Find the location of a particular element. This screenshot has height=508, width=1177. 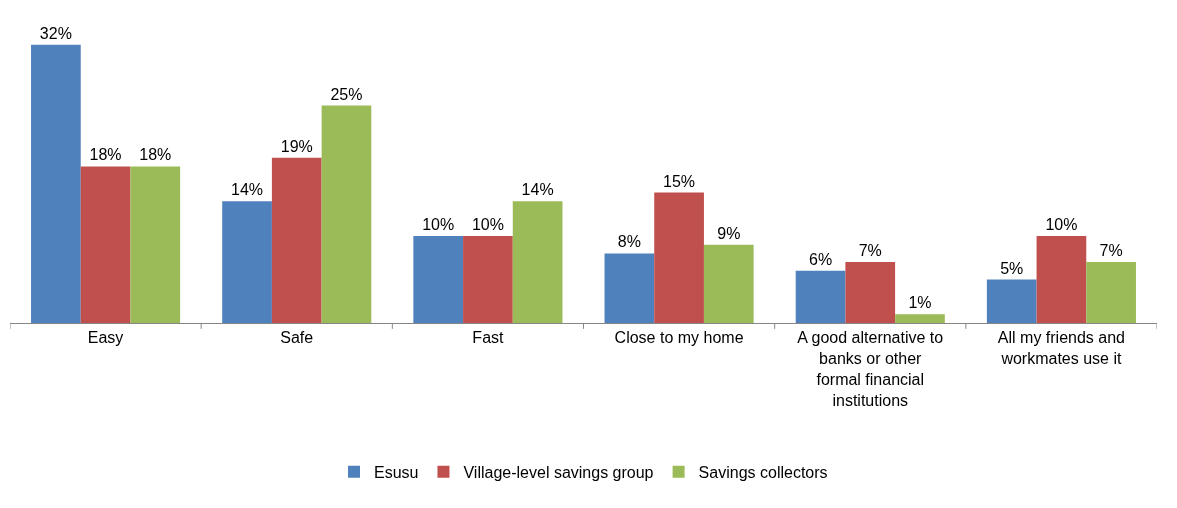

x-tick-label: Safe is located at coordinates (297, 338).